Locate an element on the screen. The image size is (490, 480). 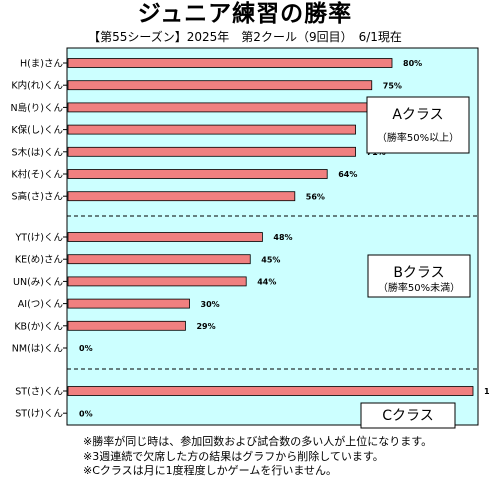
category-label: K村(そ)くん is located at coordinates (37, 175).